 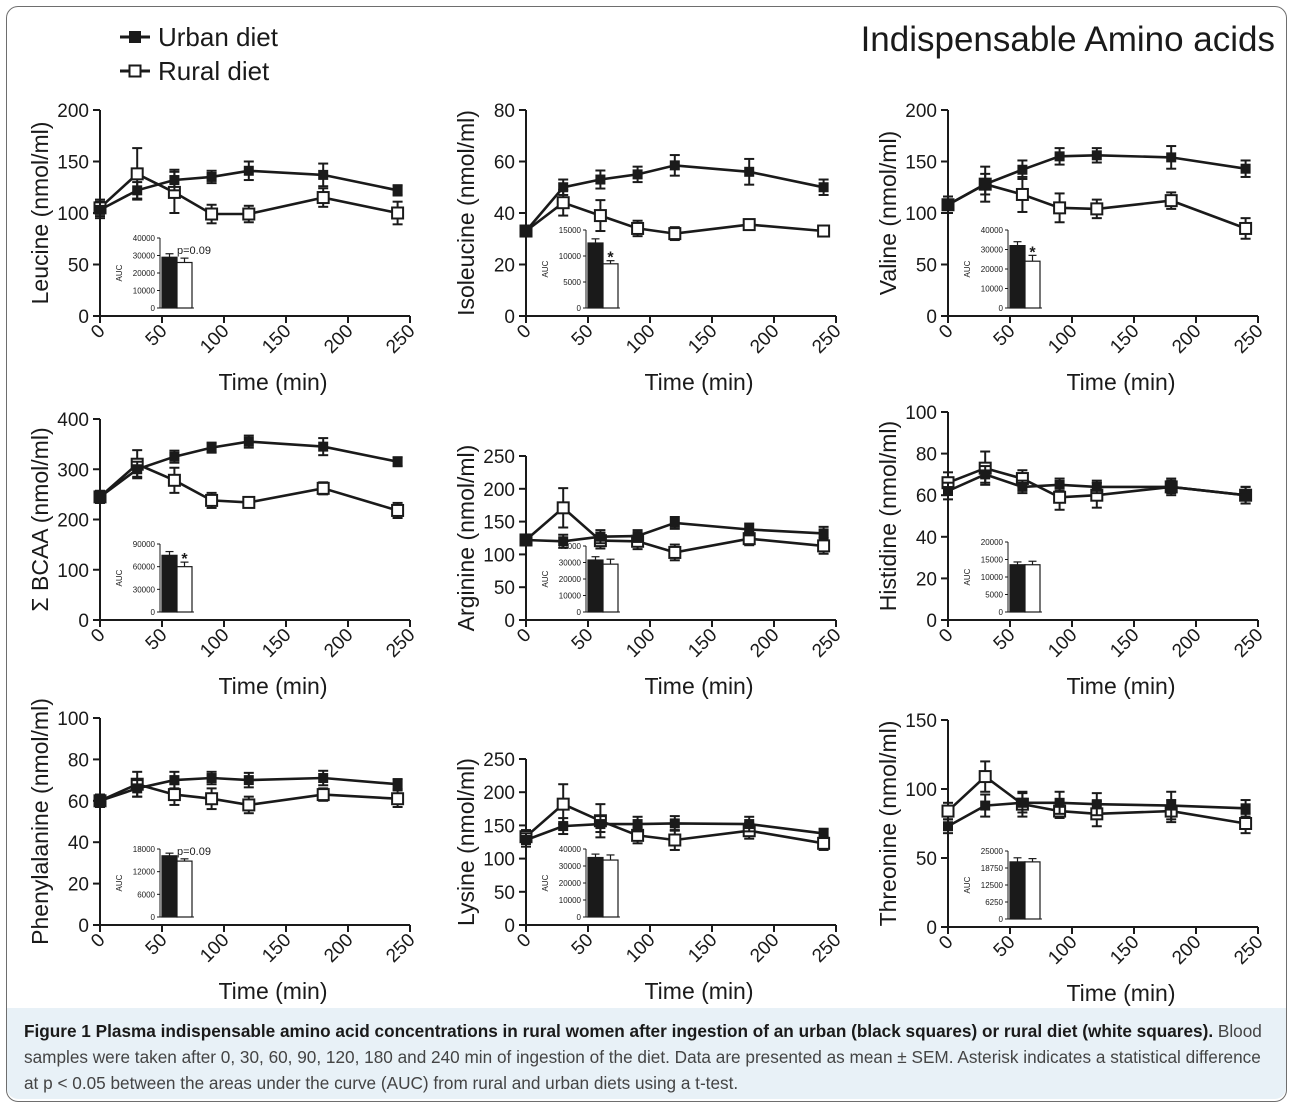 What do you see at coordinates (78, 843) in the screenshot?
I see `y-tick-label: 40` at bounding box center [78, 843].